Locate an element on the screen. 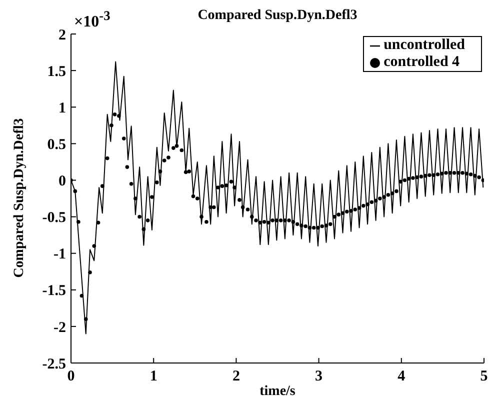  y-axis-title: Compared Susp.Dyn.Defl3 is located at coordinates (20, 198).